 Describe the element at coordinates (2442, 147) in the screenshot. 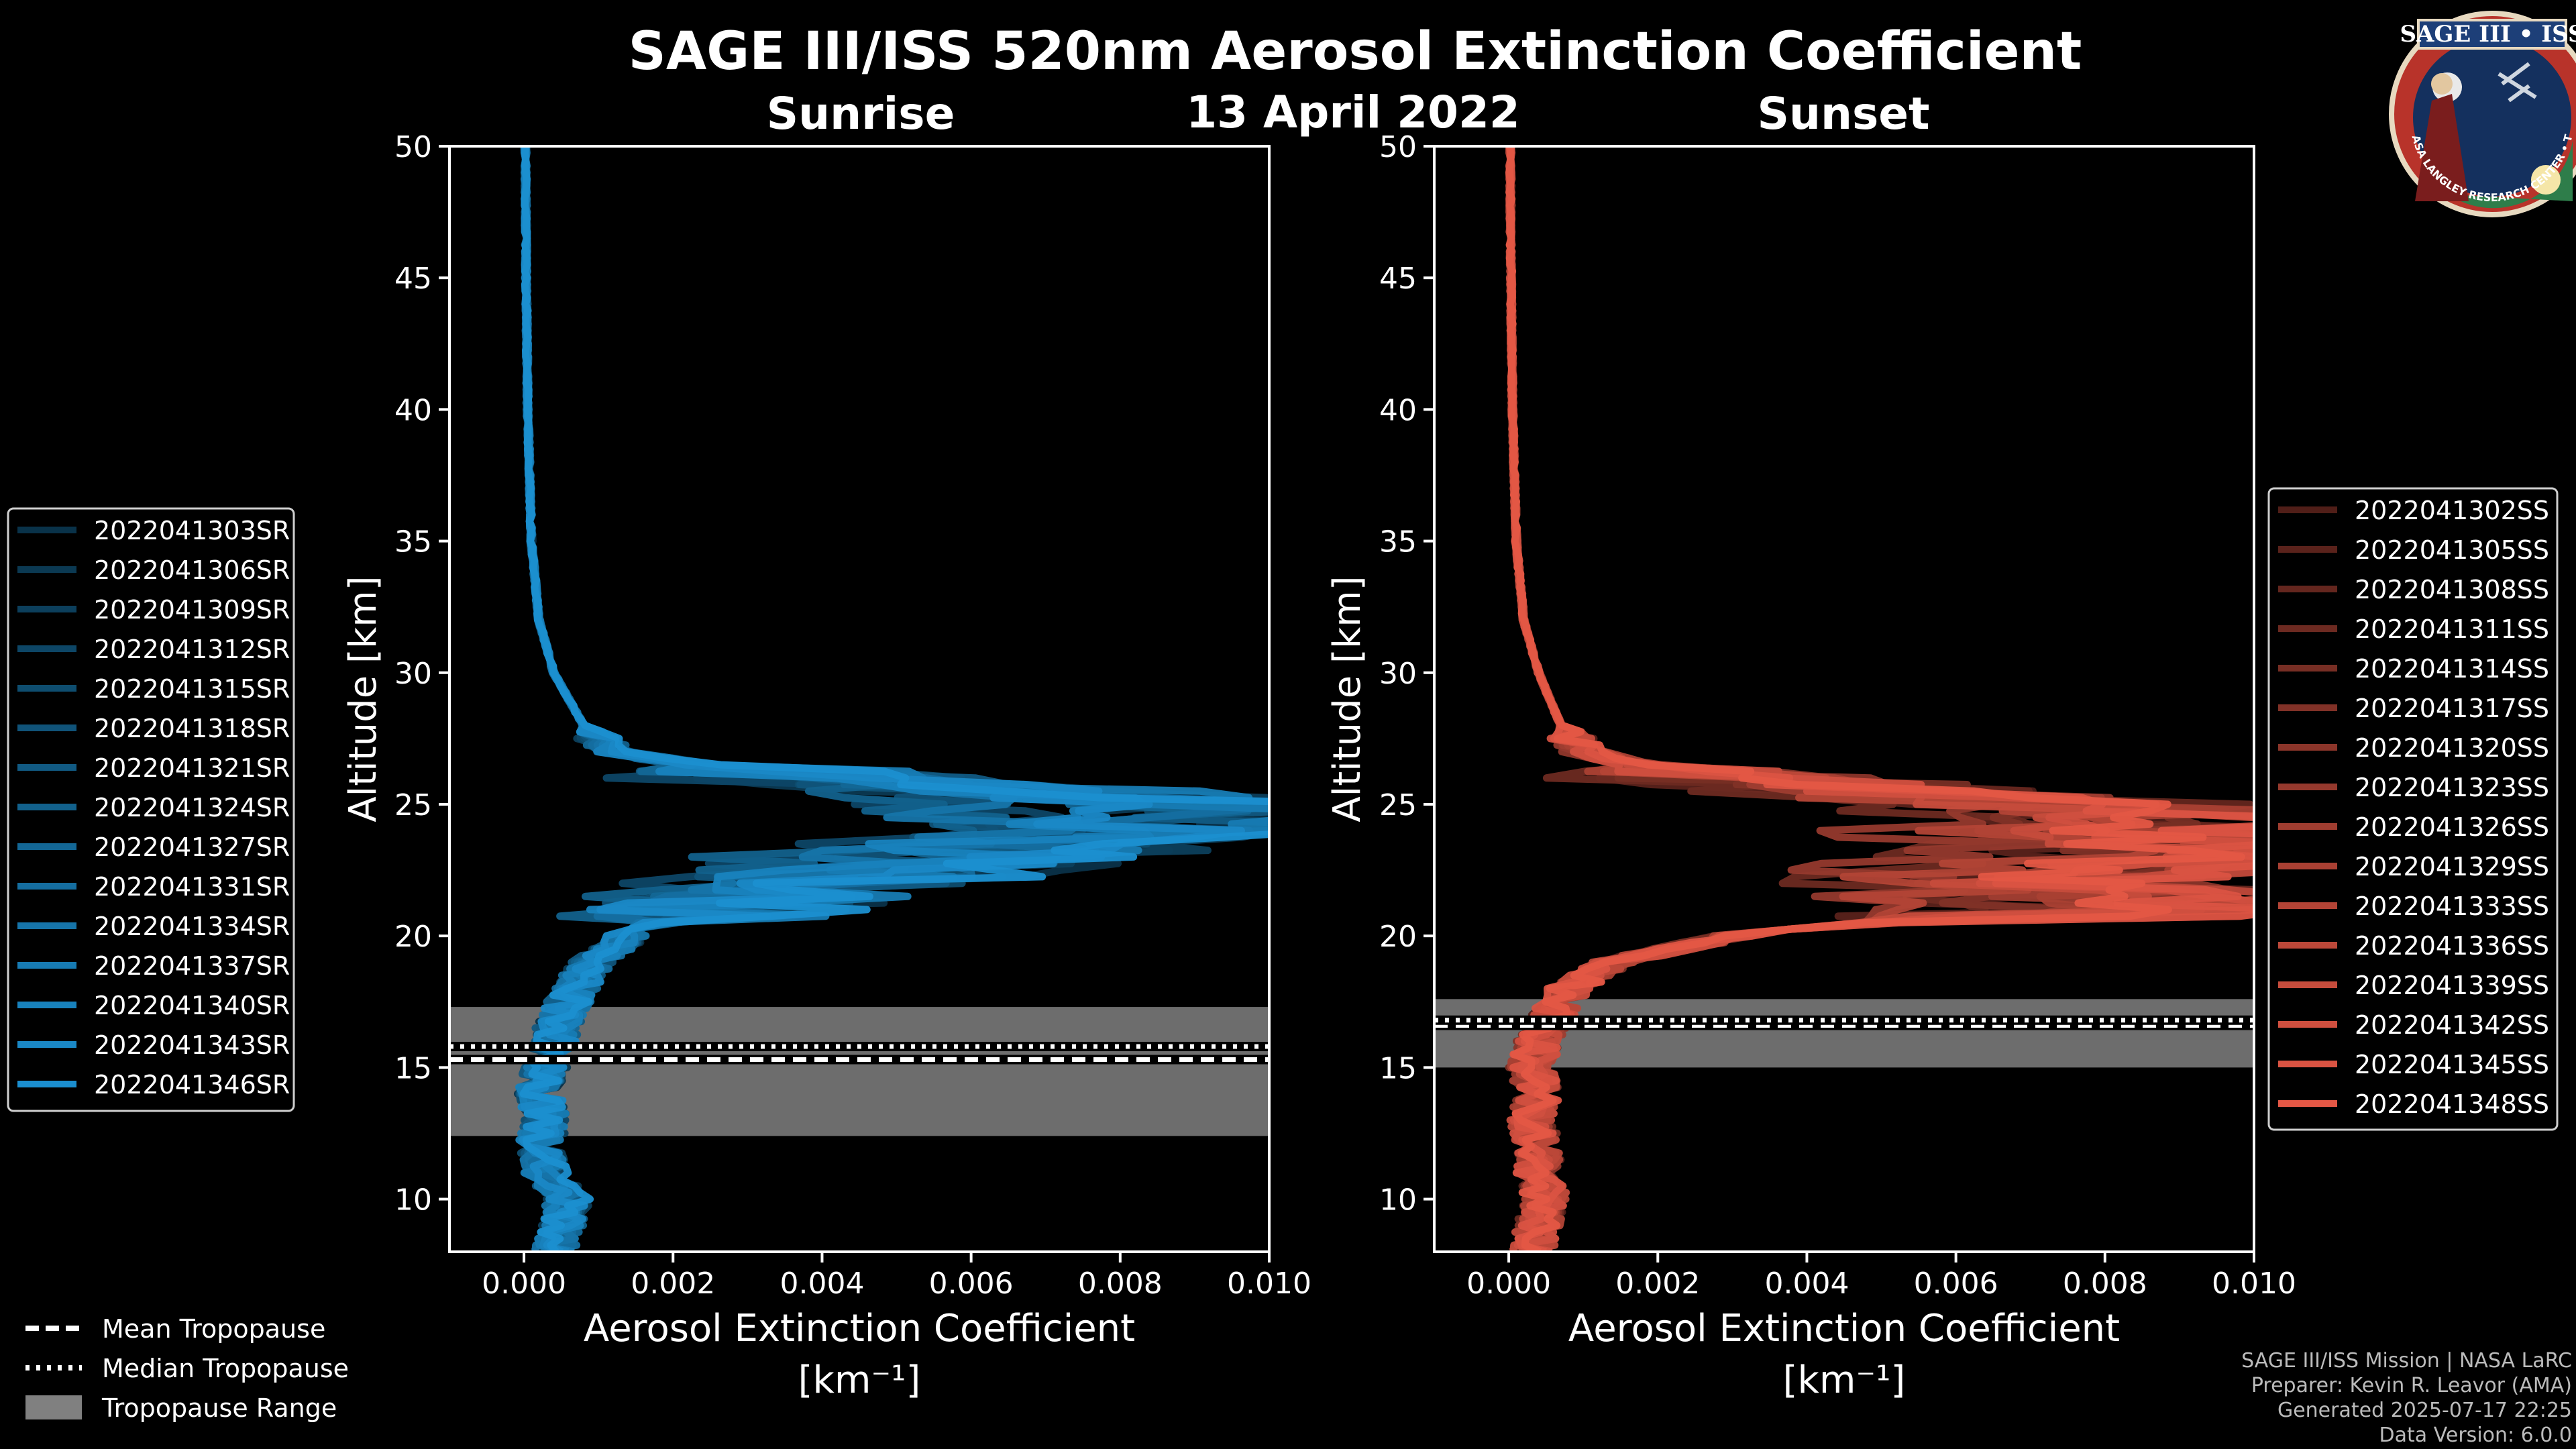

I see `astronomer-figure-icon` at that location.